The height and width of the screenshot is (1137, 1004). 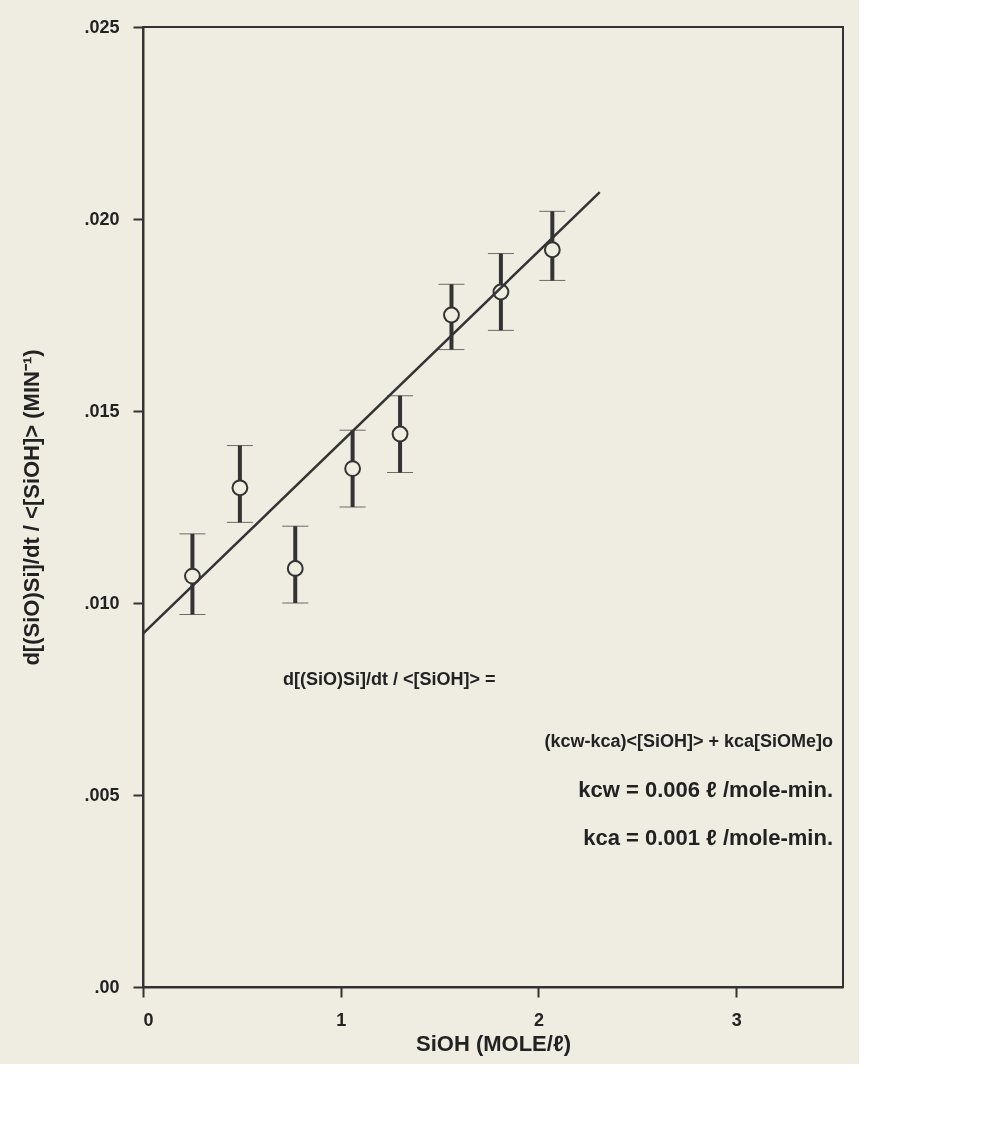 I want to click on x-tick-label: 2, so click(x=538, y=1019).